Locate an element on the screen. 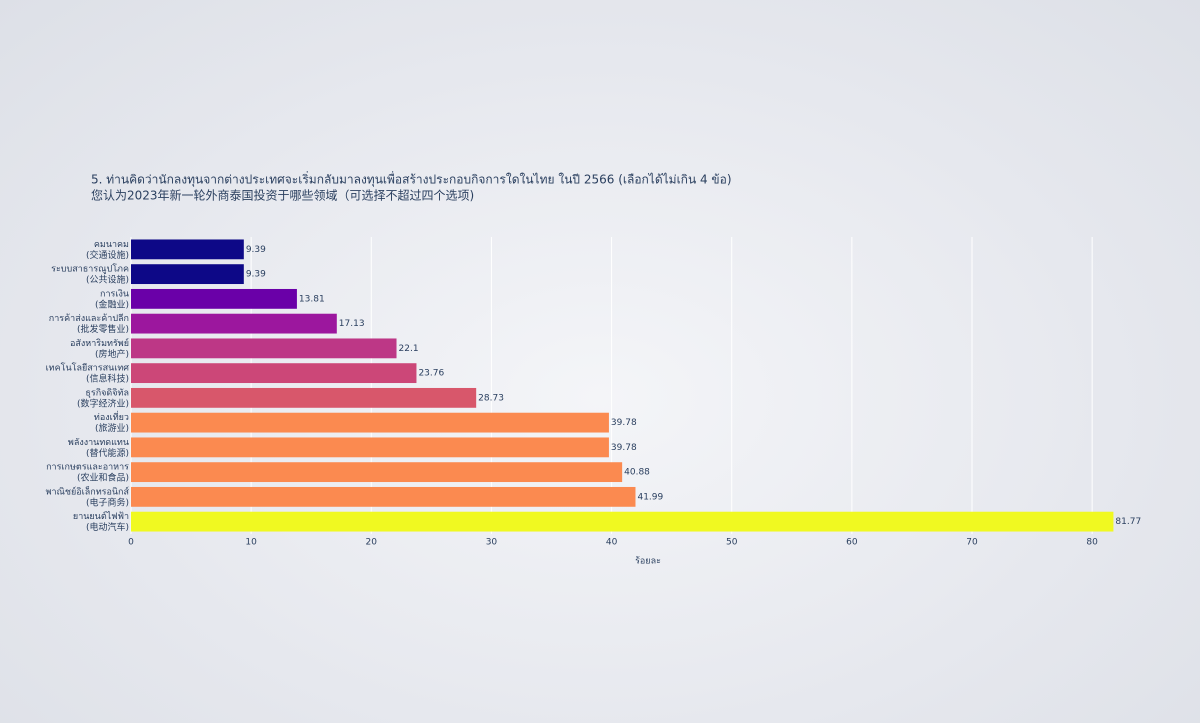 The height and width of the screenshot is (723, 1200). data-label: 22.1 is located at coordinates (409, 349).